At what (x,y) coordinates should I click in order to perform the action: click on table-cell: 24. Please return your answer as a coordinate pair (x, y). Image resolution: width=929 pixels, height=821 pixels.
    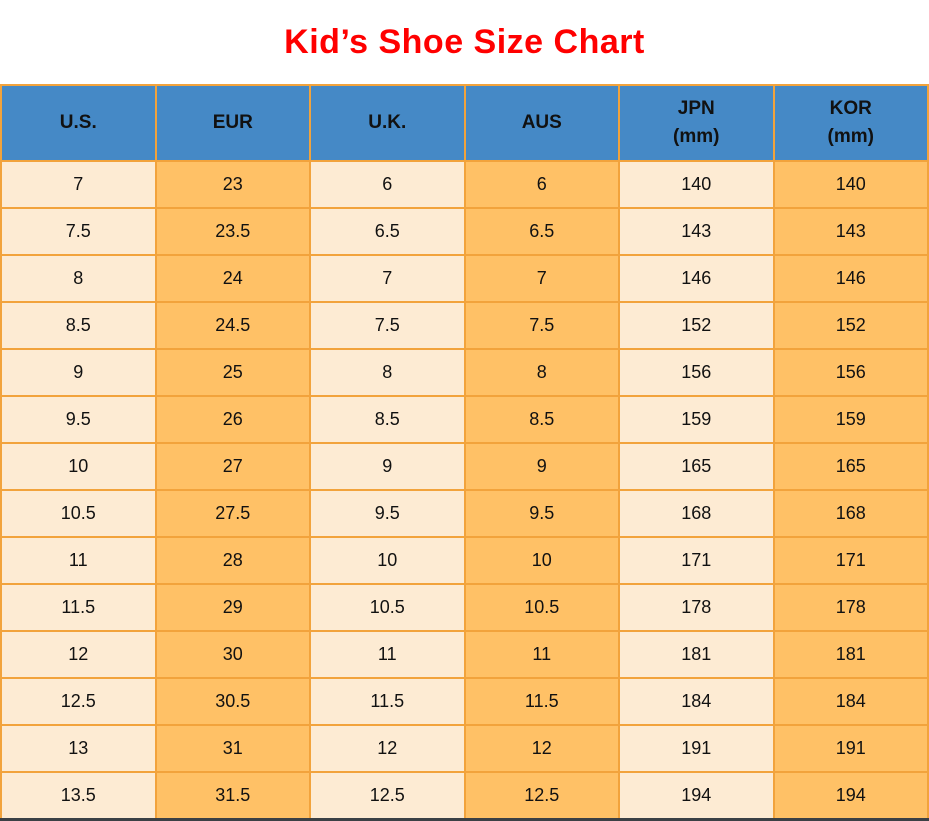
    Looking at the image, I should click on (232, 278).